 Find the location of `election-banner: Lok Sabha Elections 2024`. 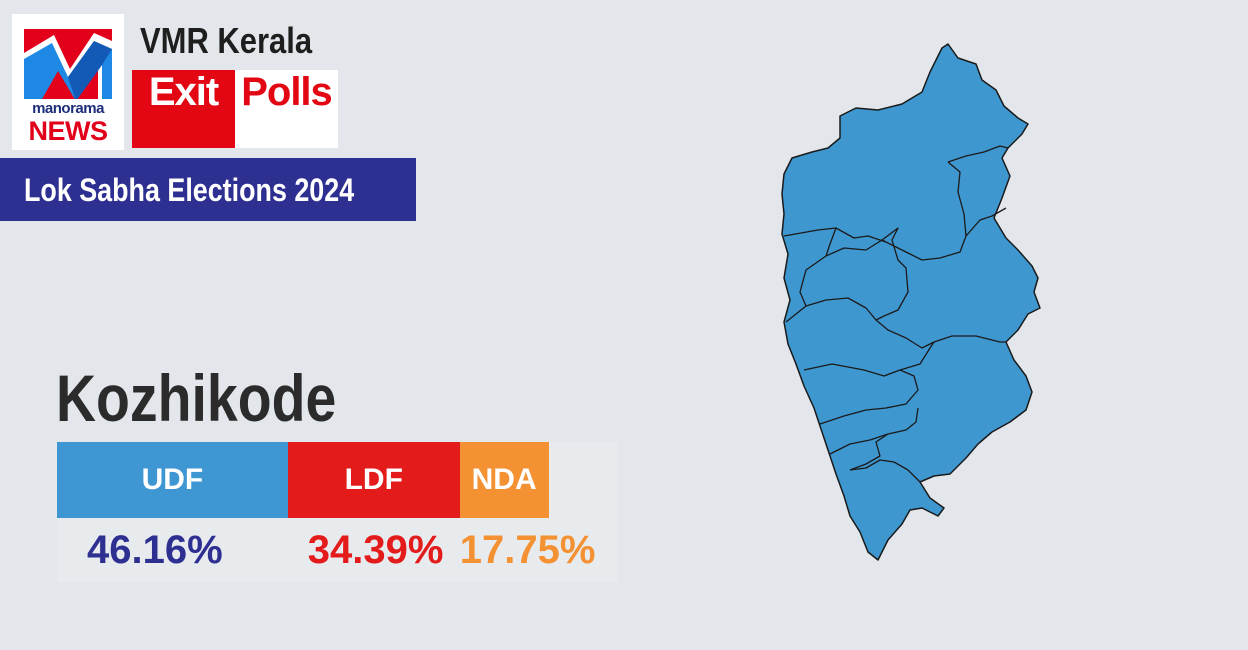

election-banner: Lok Sabha Elections 2024 is located at coordinates (208, 189).